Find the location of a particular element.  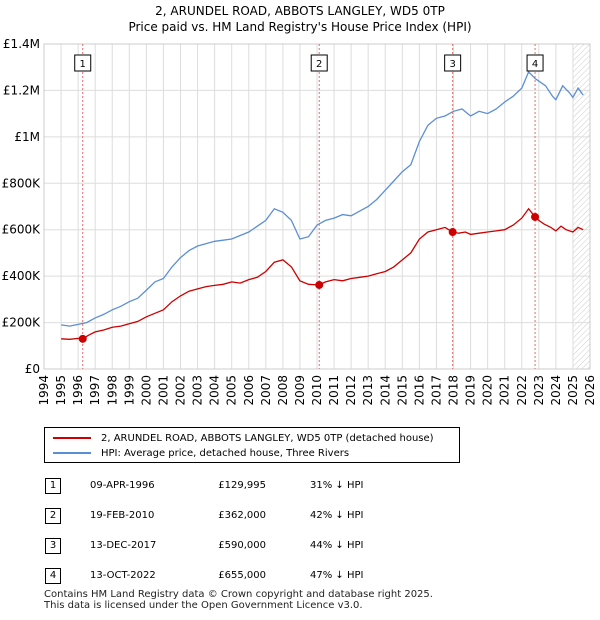

x-tick-label: 2018 is located at coordinates (454, 390).